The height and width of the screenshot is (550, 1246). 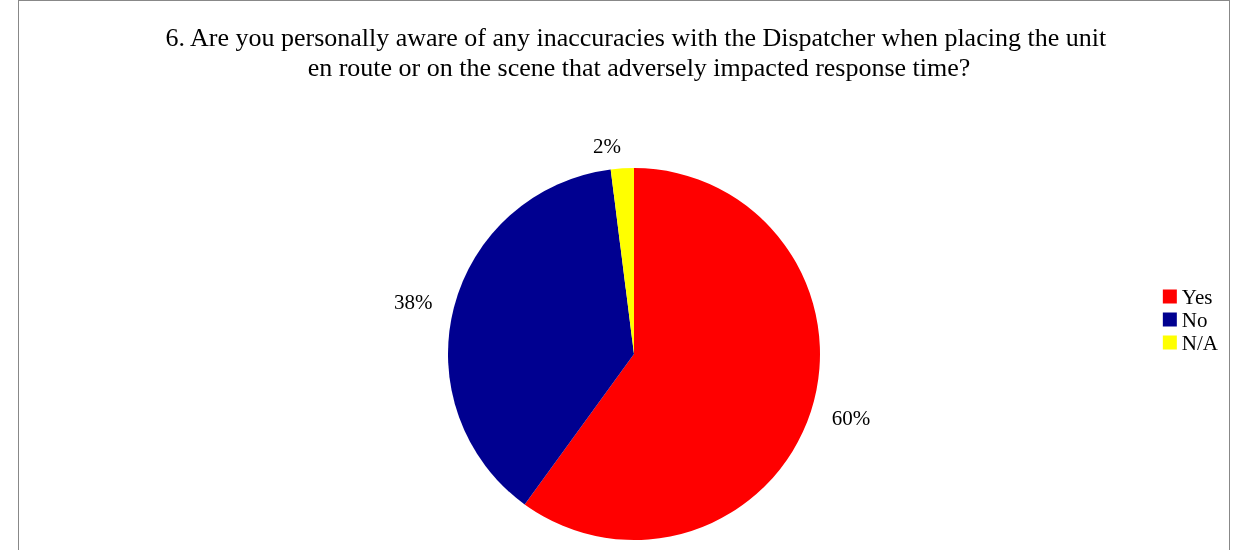 I want to click on data-label: 60%, so click(x=851, y=418).